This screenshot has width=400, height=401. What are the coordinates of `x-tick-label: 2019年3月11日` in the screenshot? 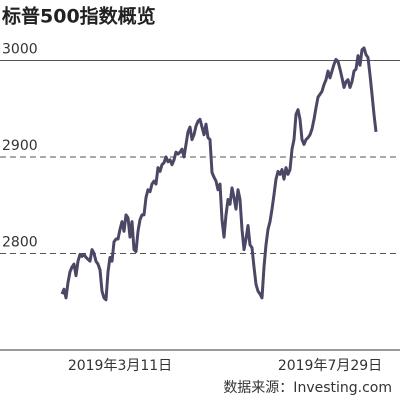 It's located at (120, 366).